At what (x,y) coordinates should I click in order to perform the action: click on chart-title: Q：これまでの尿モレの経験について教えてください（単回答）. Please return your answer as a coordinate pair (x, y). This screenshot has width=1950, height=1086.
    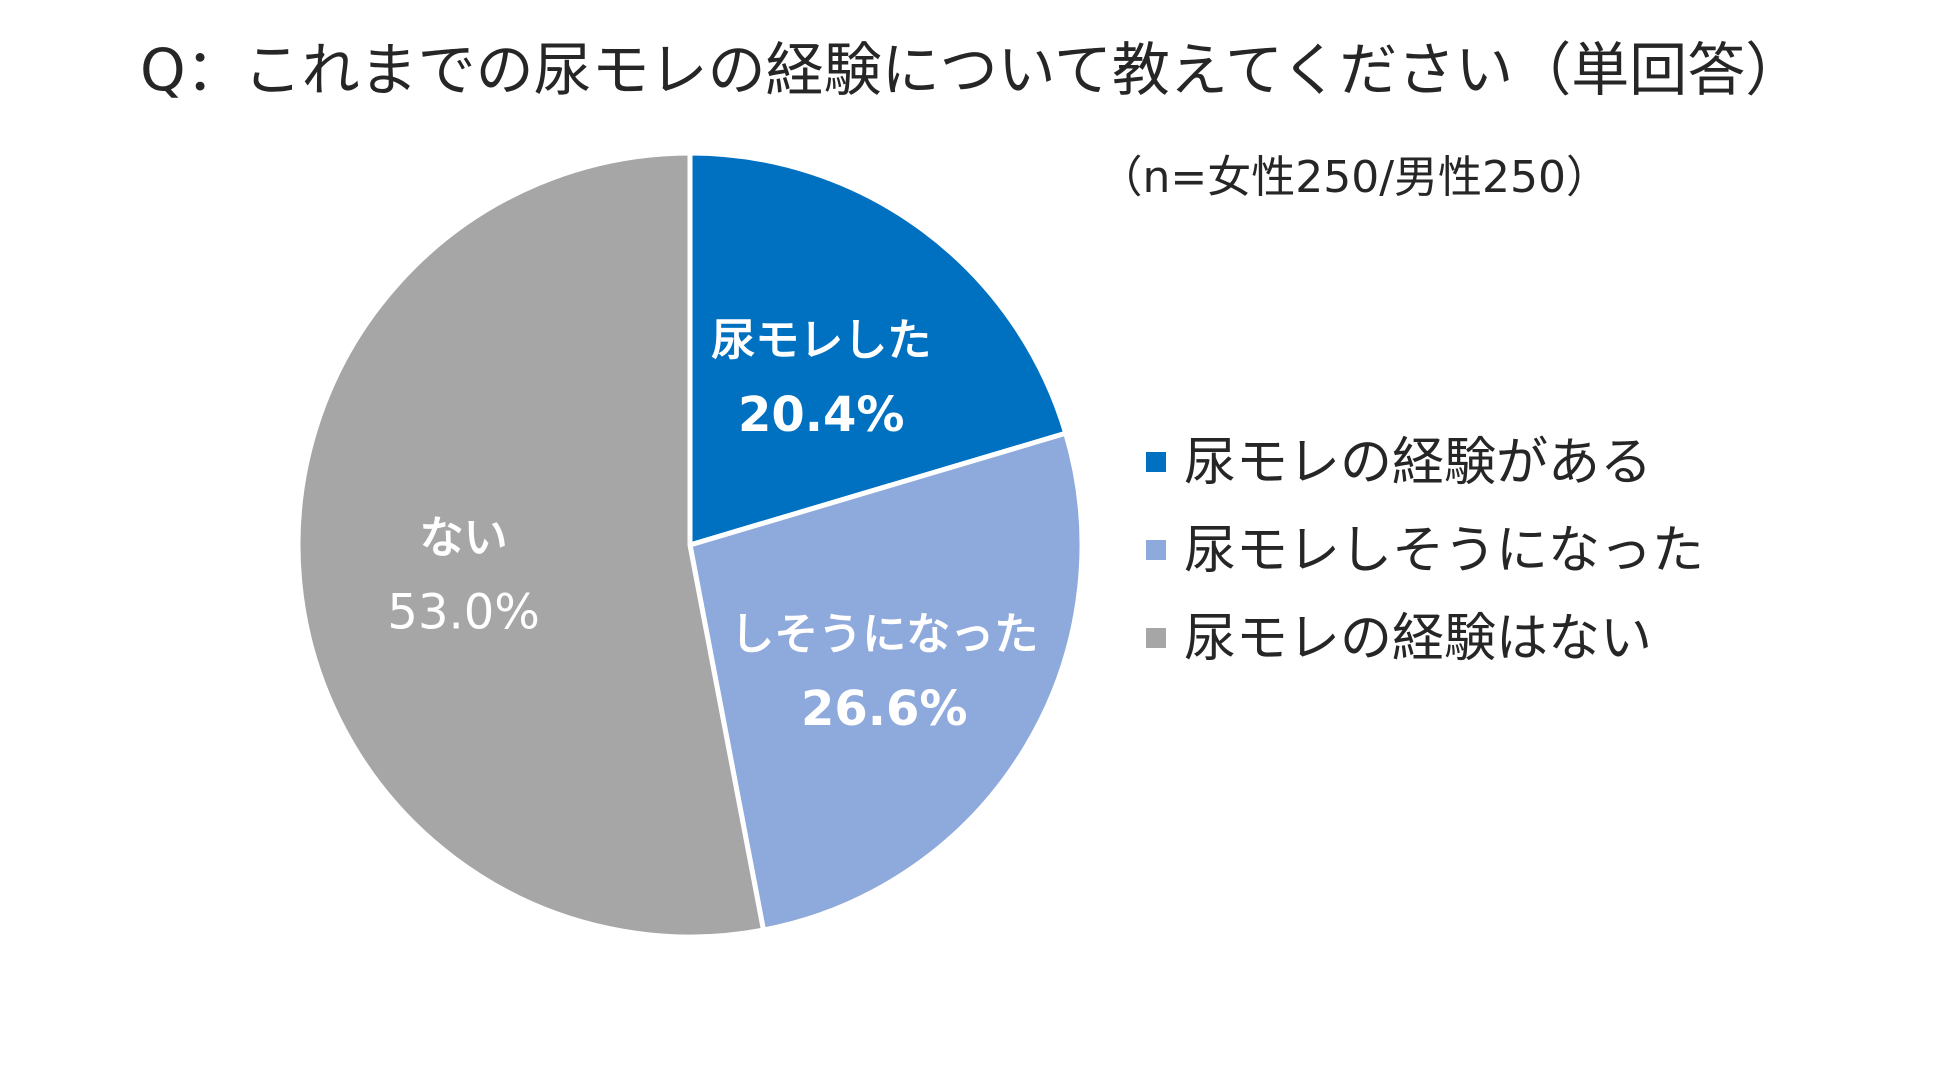
    Looking at the image, I should click on (971, 70).